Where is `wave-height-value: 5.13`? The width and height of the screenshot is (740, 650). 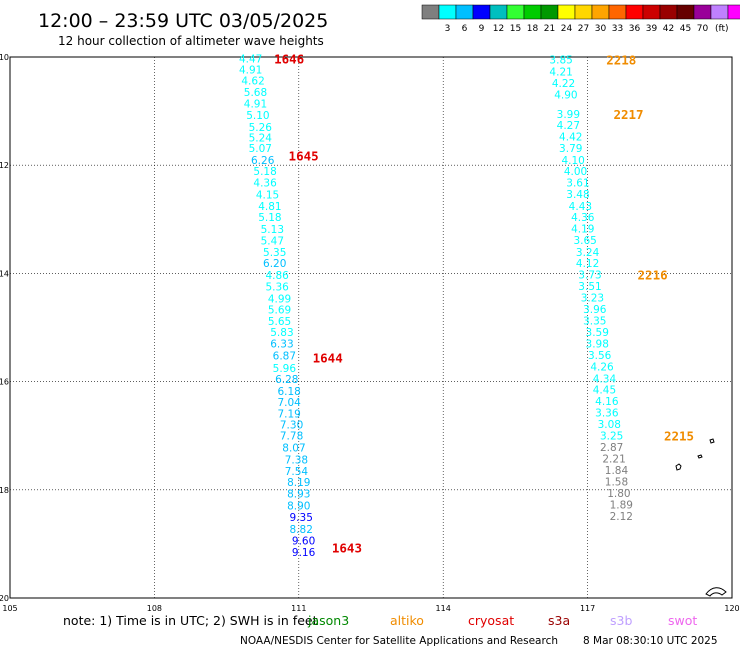 wave-height-value: 5.13 is located at coordinates (272, 230).